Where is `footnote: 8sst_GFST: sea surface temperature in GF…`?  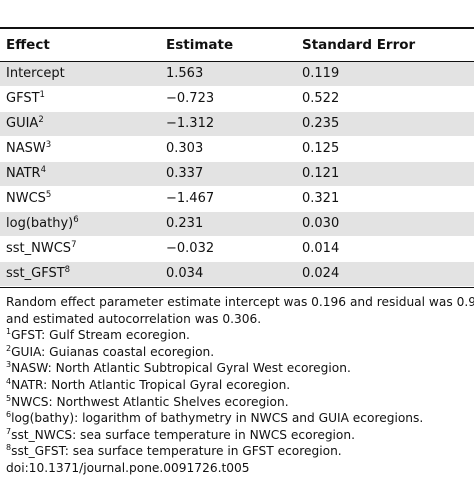
footnote: 8sst_GFST: sea surface temperature in GF… is located at coordinates (174, 451).